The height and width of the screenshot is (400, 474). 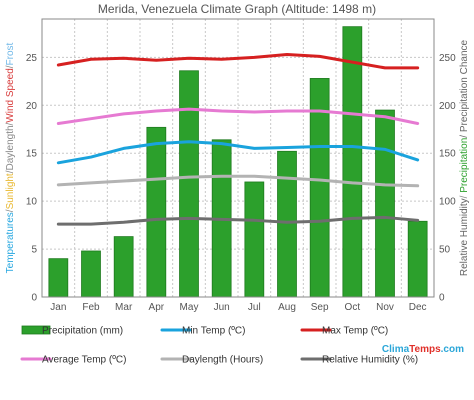 I want to click on y-right-label-part: / Precipitation Chance, so click(x=464, y=88).